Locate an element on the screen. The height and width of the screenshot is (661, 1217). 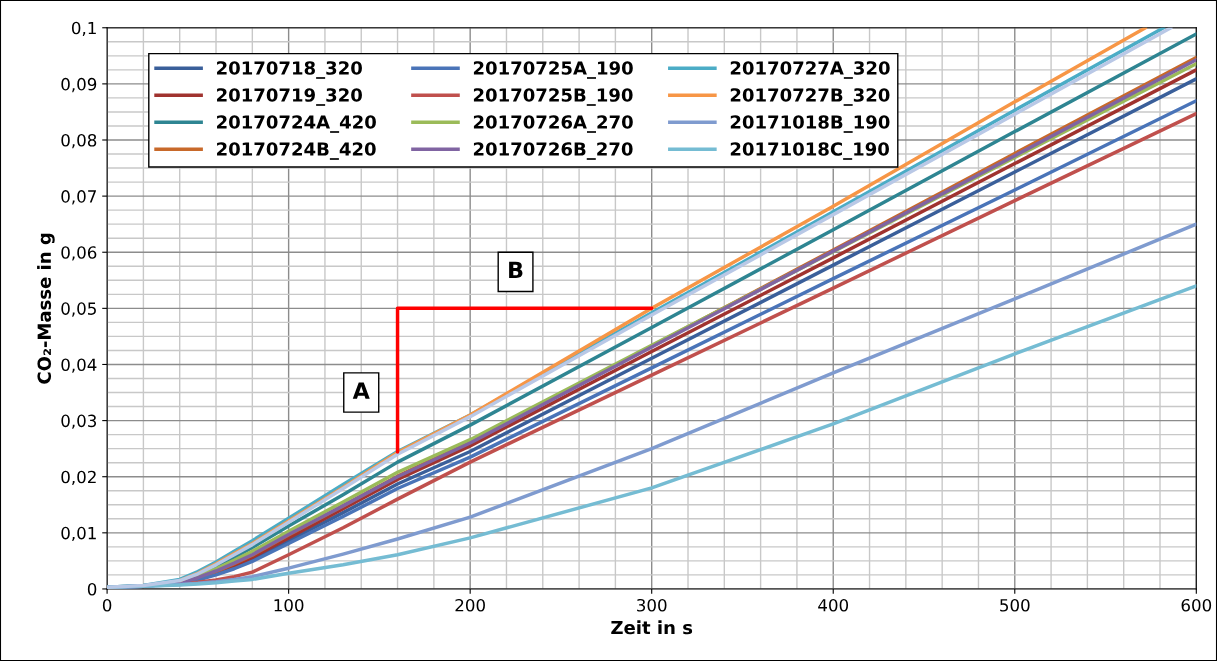
annotation: A is located at coordinates (361, 390).